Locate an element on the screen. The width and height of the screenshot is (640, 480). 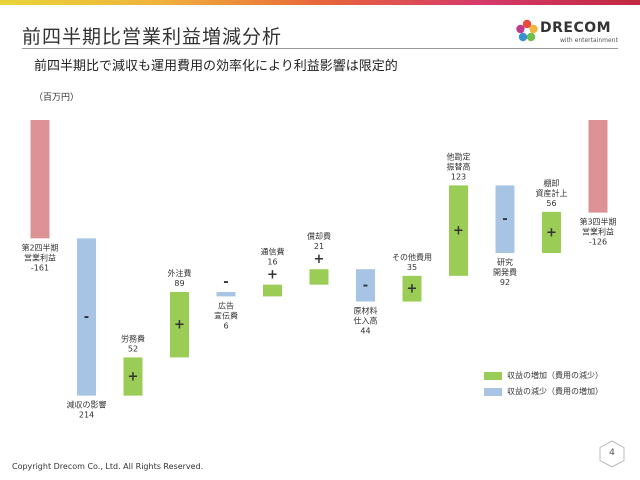
bar-value-12: -126 is located at coordinates (598, 242).